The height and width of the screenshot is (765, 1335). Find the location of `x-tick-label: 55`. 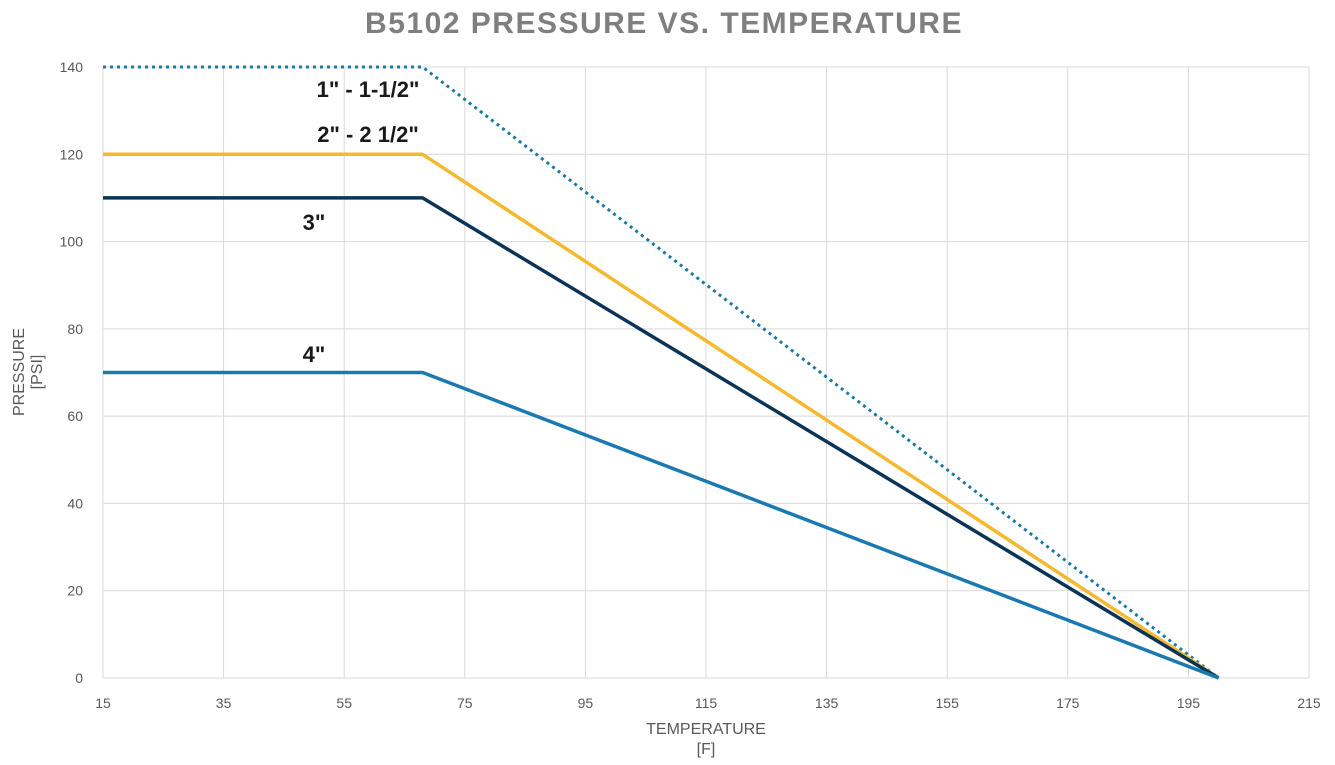

x-tick-label: 55 is located at coordinates (344, 703).